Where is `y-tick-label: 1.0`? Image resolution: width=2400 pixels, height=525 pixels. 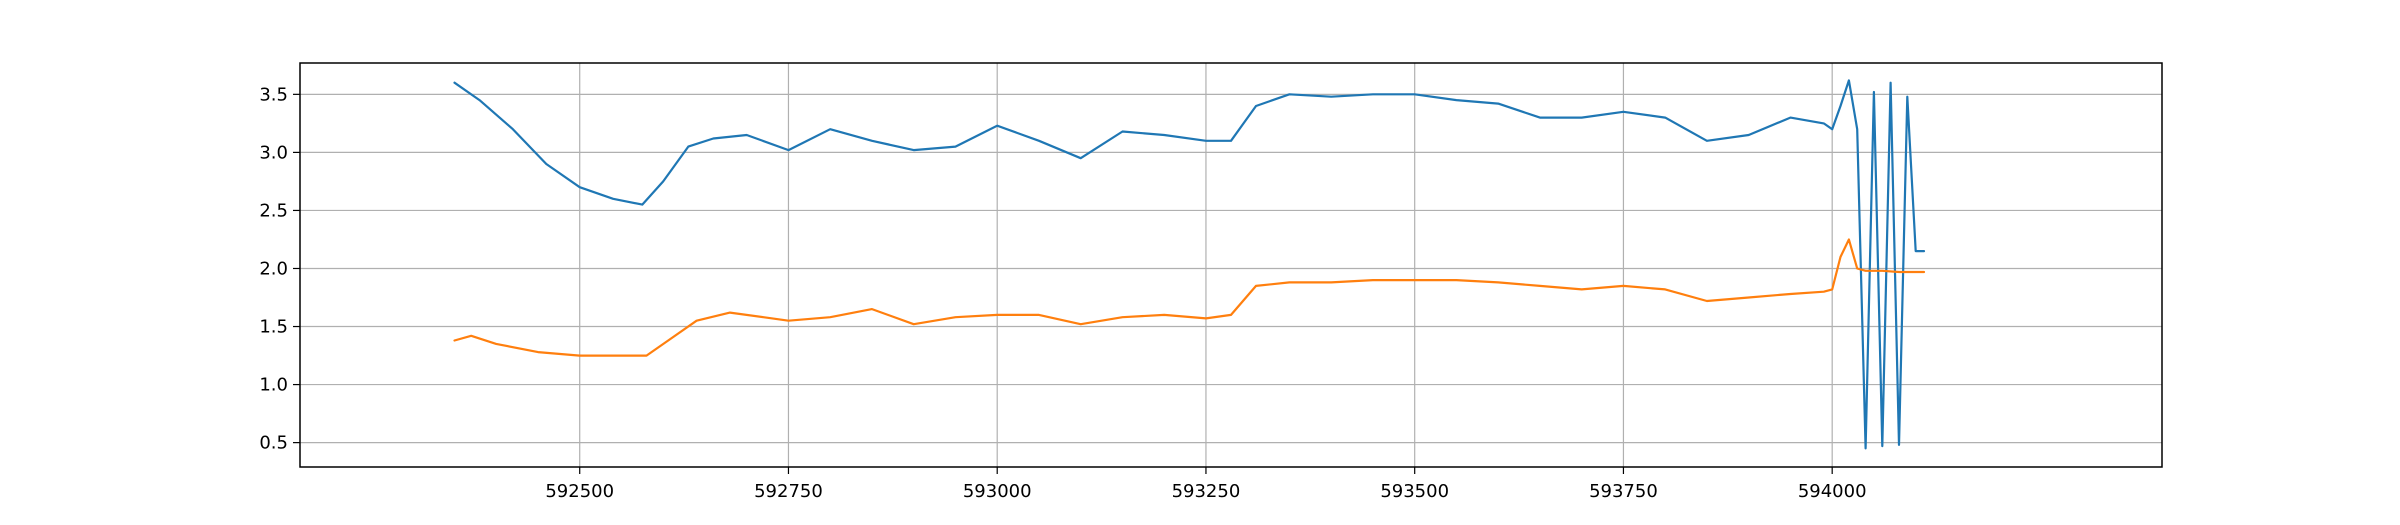
y-tick-label: 1.0 is located at coordinates (273, 385).